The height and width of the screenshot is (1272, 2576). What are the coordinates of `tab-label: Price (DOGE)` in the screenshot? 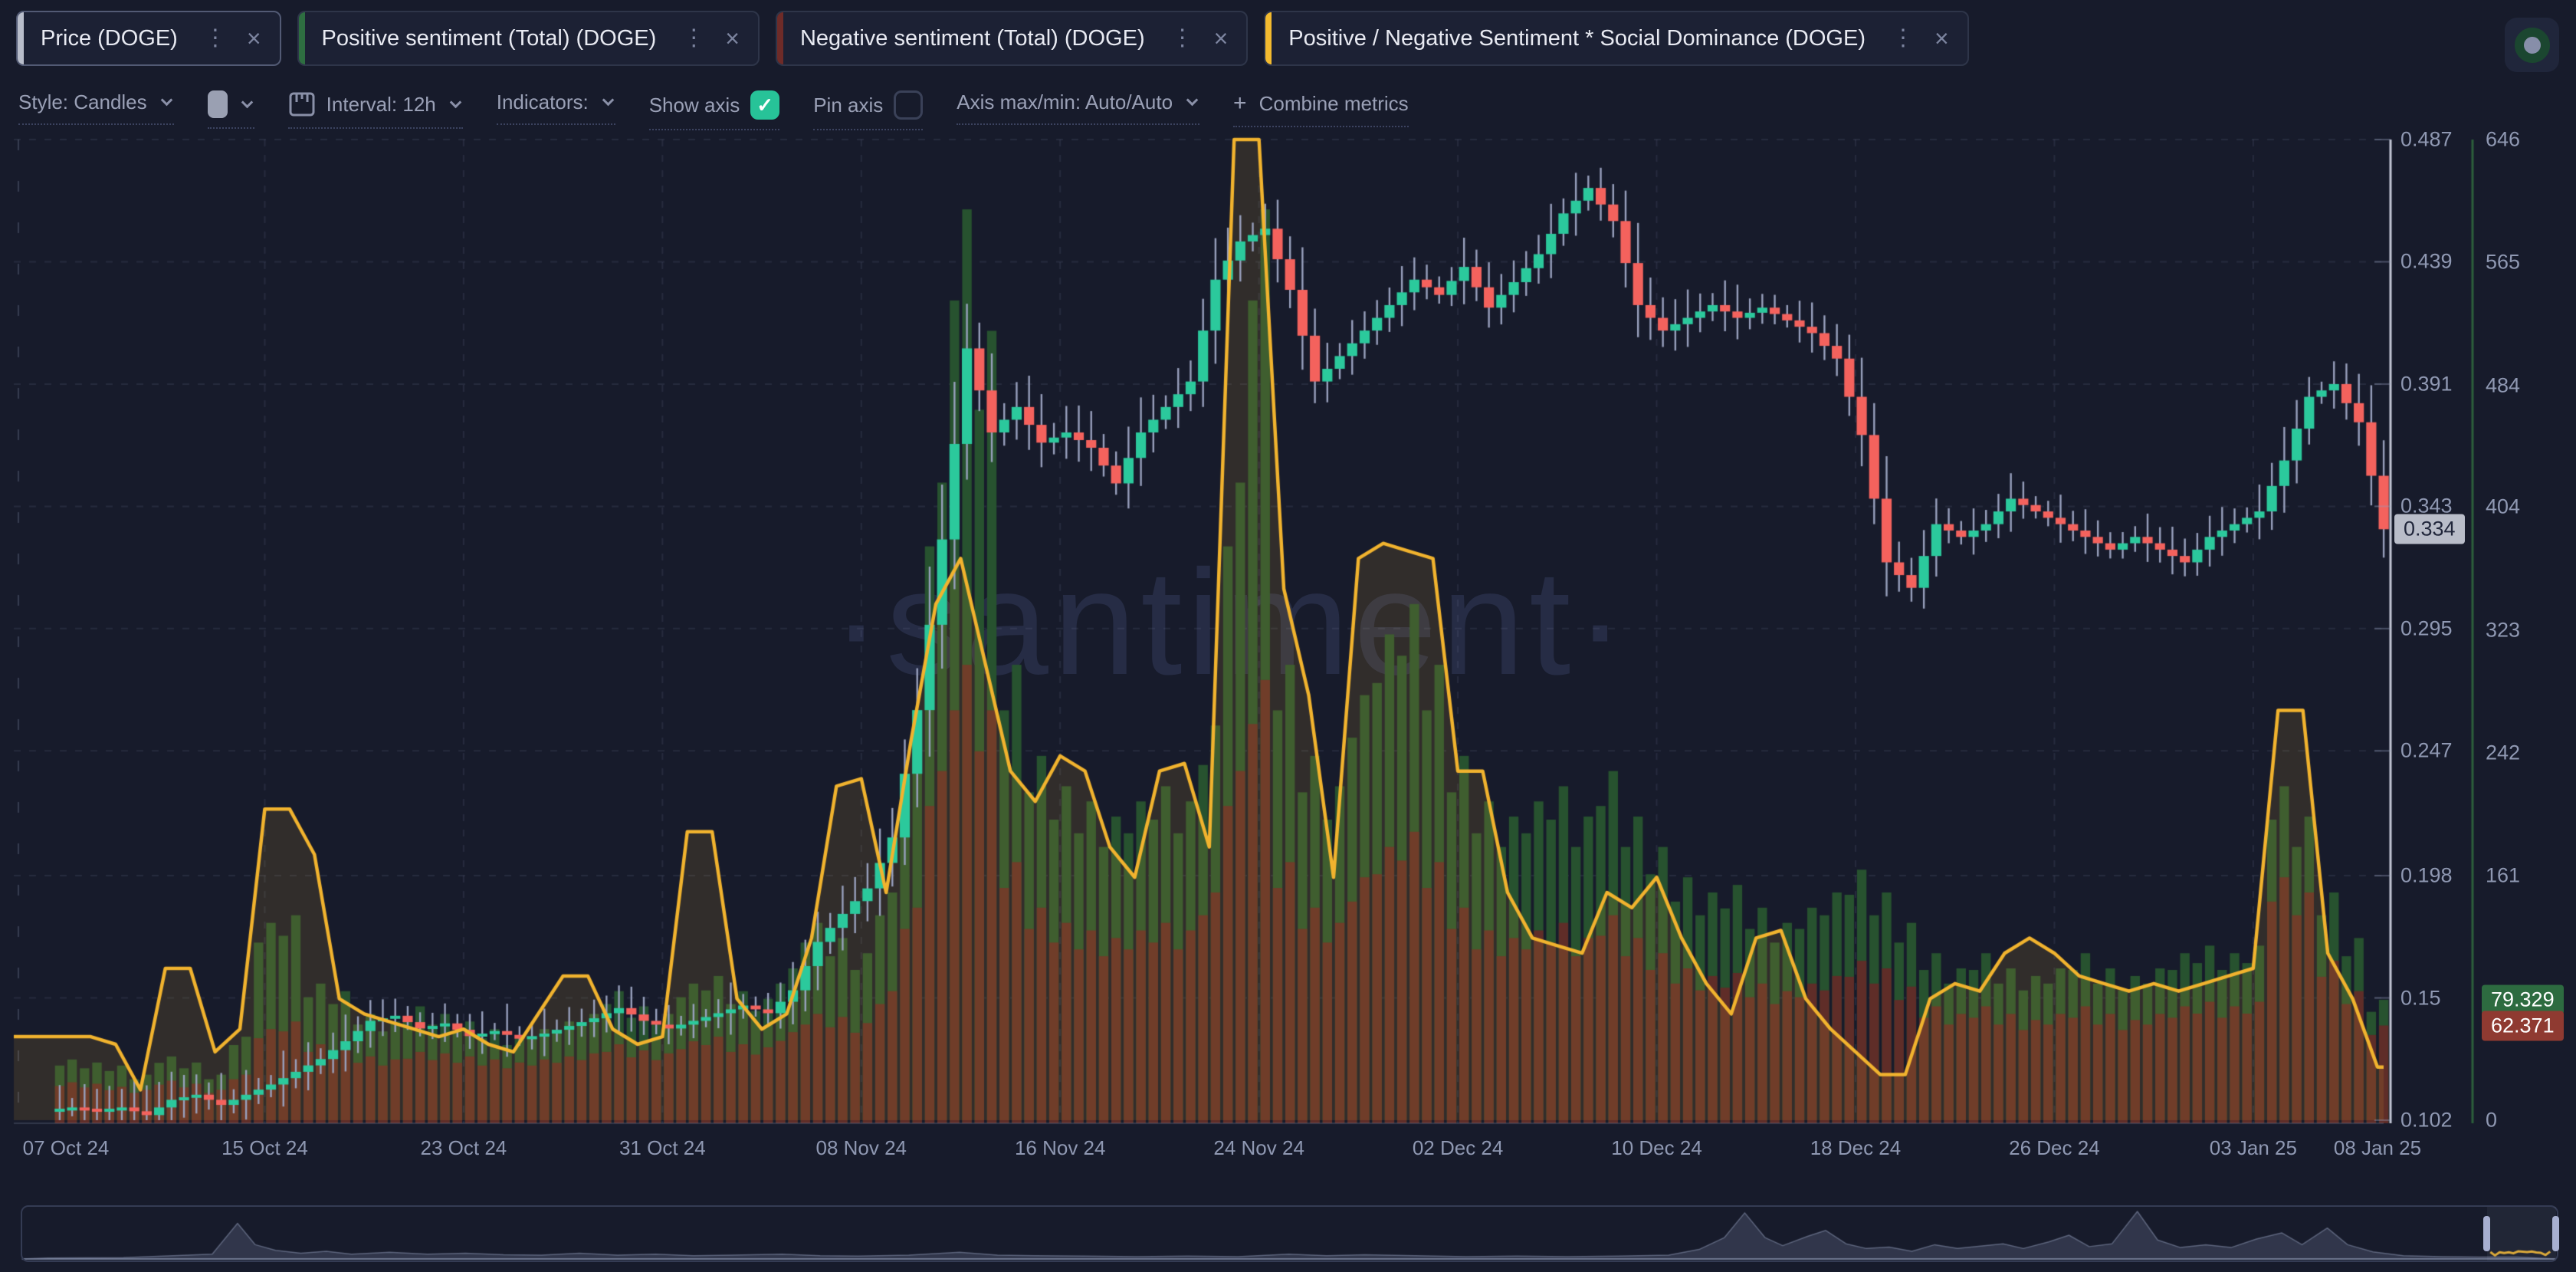 It's located at (109, 38).